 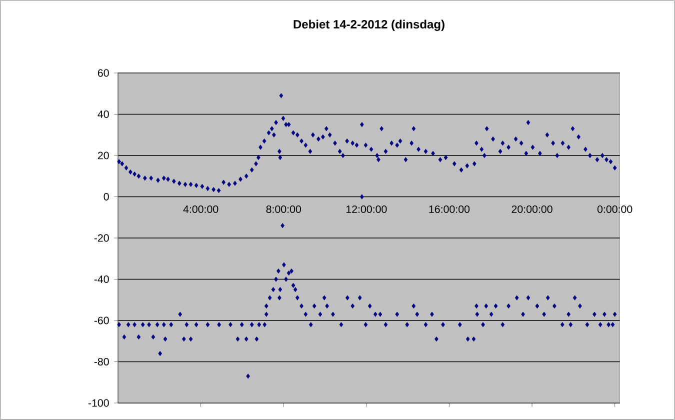 What do you see at coordinates (101, 320) in the screenshot?
I see `y-tick-label: -60` at bounding box center [101, 320].